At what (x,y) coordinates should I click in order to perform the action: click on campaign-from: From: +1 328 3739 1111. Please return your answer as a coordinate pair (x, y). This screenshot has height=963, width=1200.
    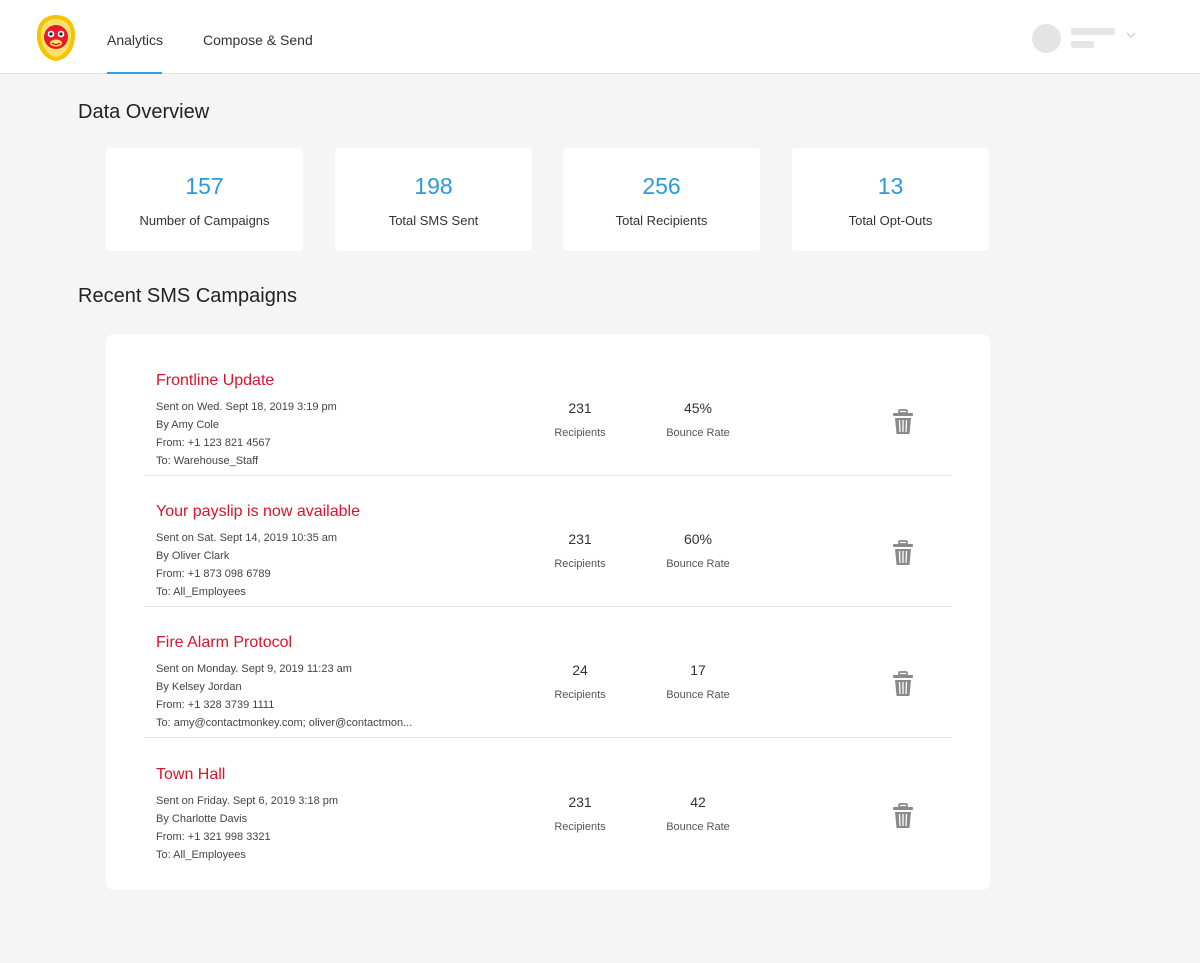
    Looking at the image, I should click on (215, 705).